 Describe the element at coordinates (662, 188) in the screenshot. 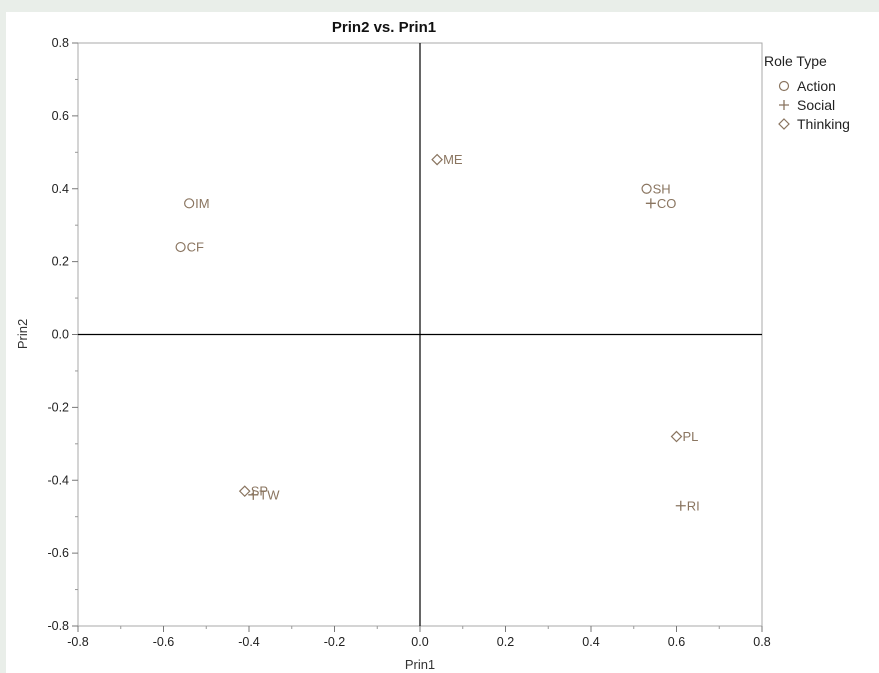

I see `data-point-label: SH` at that location.